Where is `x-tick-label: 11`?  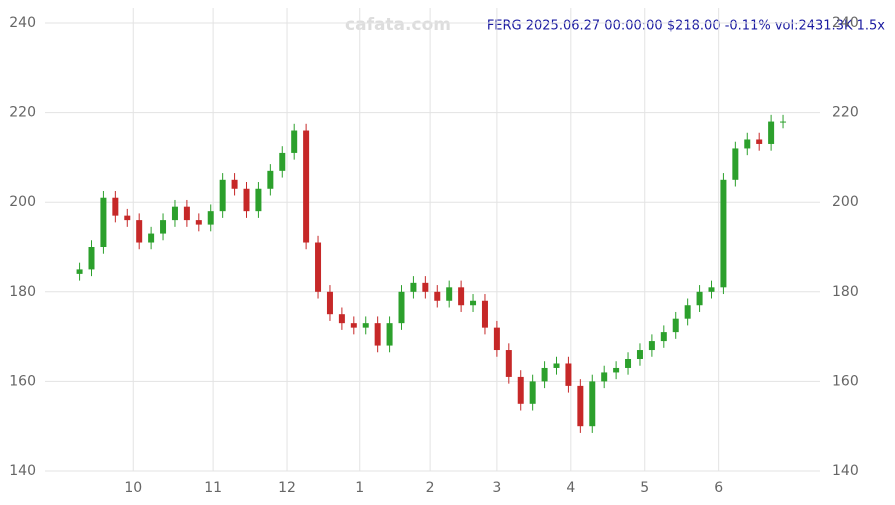
x-tick-label: 11 is located at coordinates (213, 488).